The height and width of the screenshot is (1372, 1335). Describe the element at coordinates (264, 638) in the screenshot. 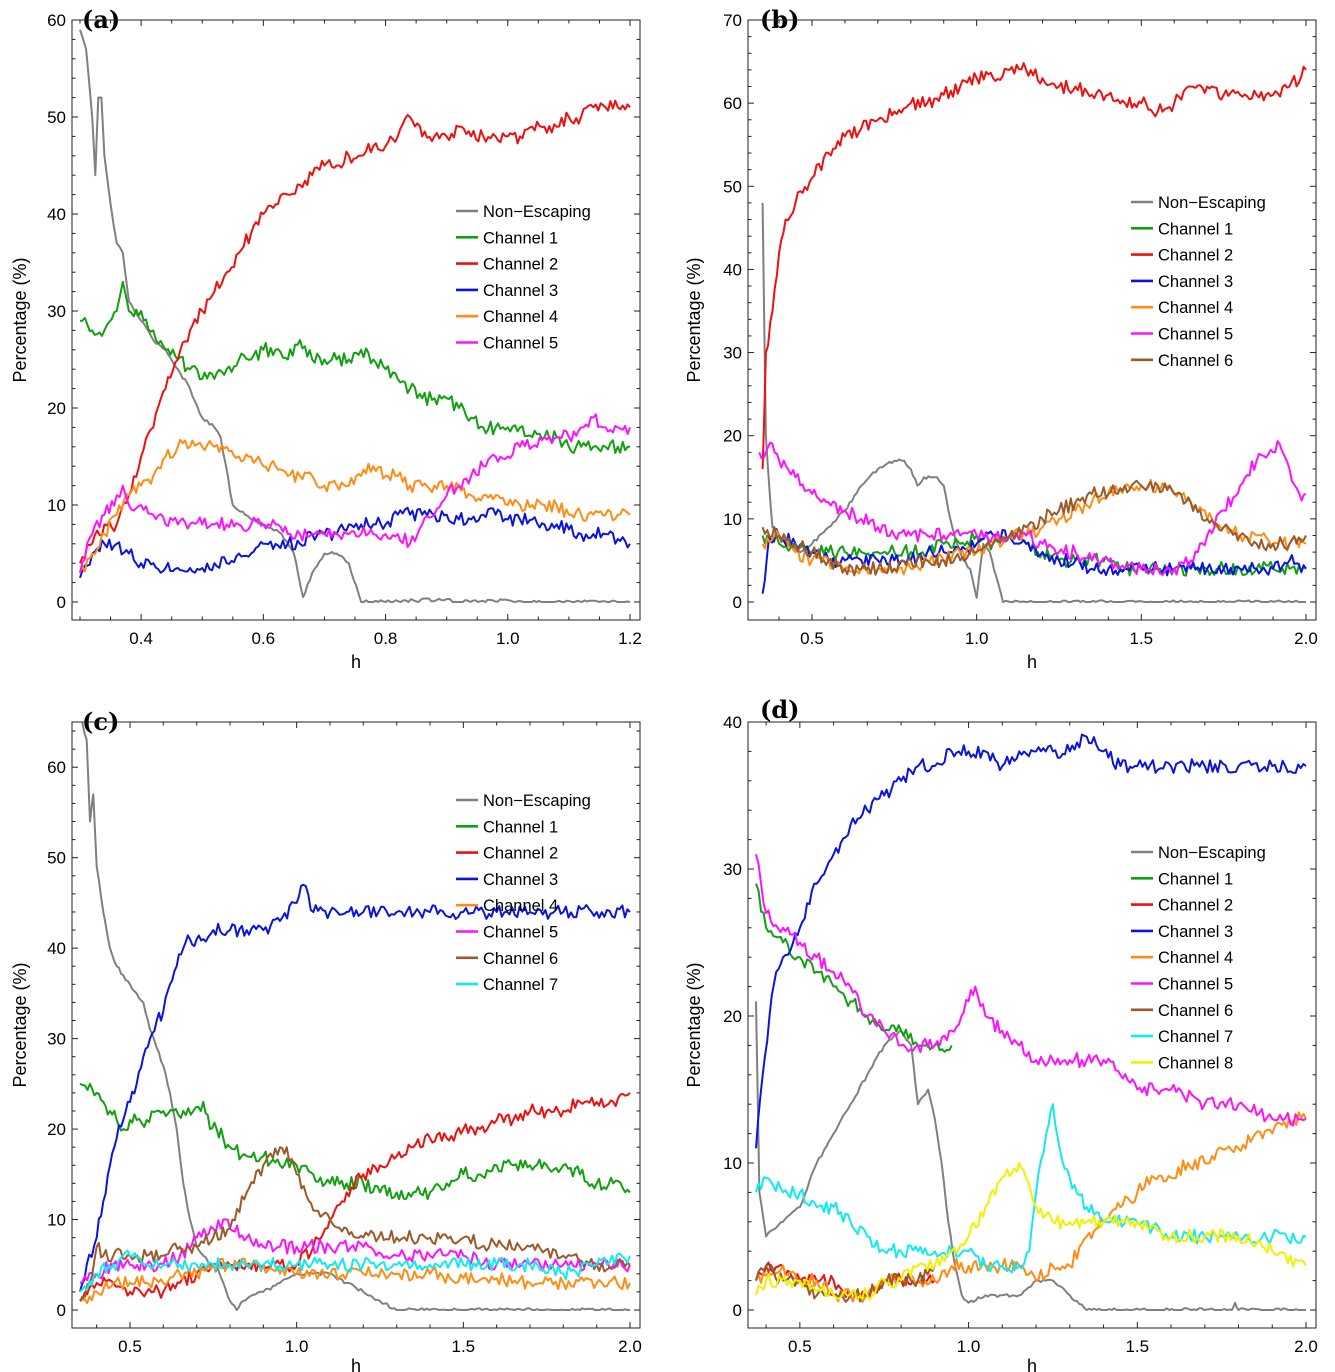

I see `x-tick-label: 0.6` at that location.